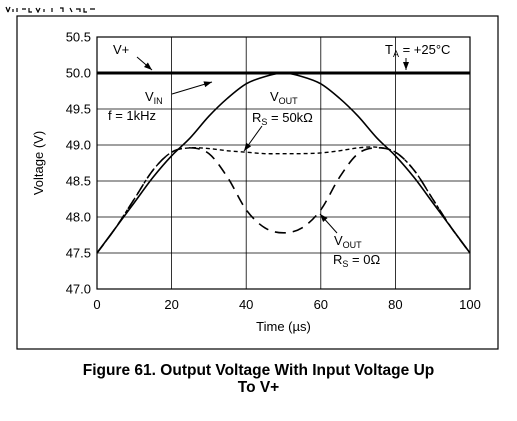 The height and width of the screenshot is (421, 517). What do you see at coordinates (121, 49) in the screenshot?
I see `annotation-vplus: V+` at bounding box center [121, 49].